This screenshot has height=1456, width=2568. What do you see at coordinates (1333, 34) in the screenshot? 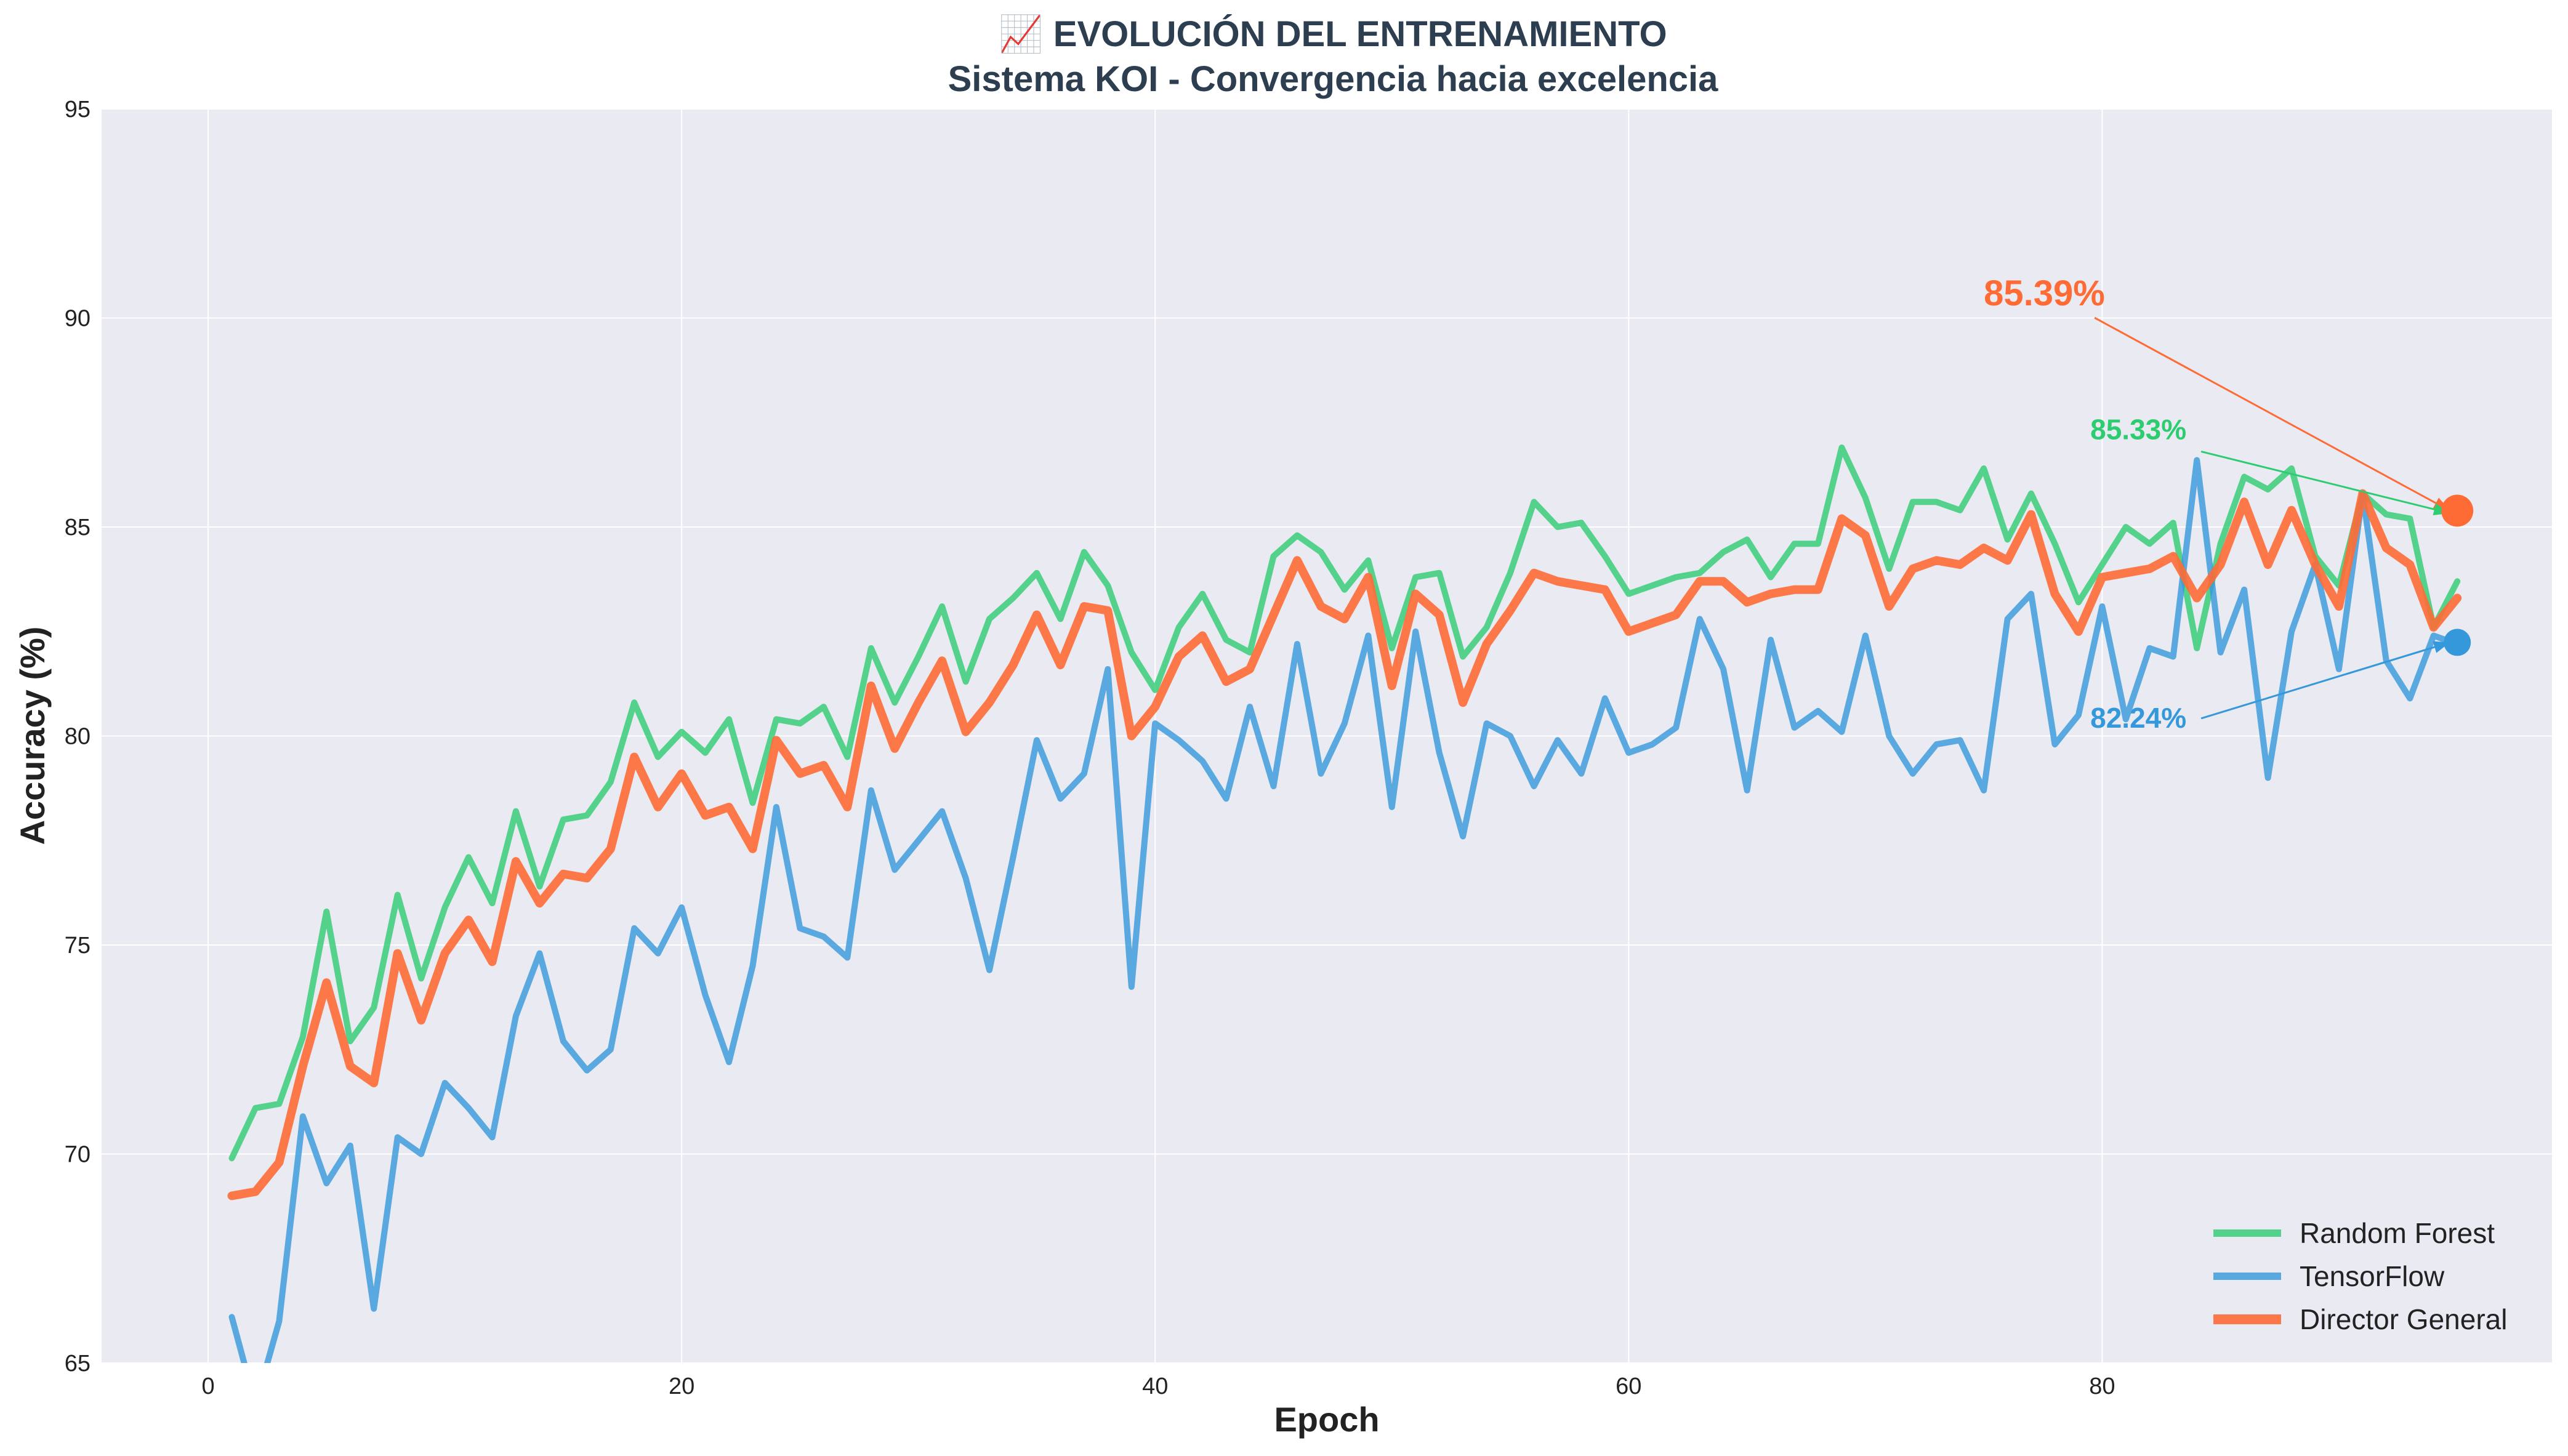
I see `chart-title: 📈 EVOLUCIÓN DEL ENTRENAMIENTO` at bounding box center [1333, 34].